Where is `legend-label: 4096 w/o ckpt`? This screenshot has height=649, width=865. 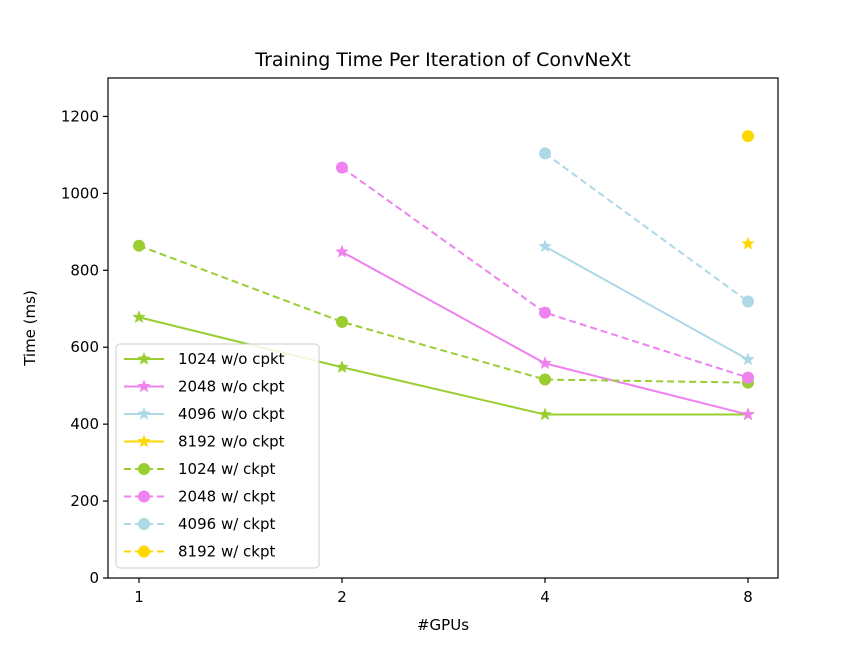
legend-label: 4096 w/o ckpt is located at coordinates (231, 414).